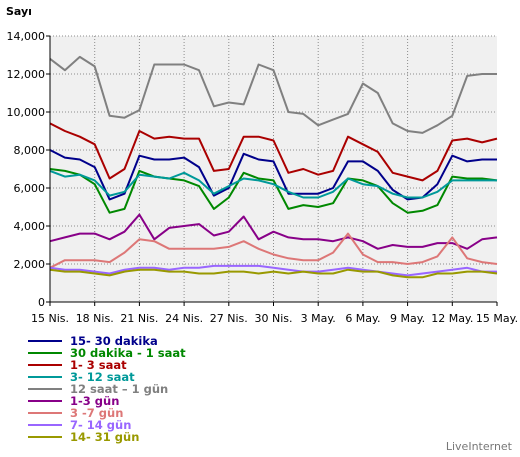 The height and width of the screenshot is (457, 520). Describe the element at coordinates (26, 74) in the screenshot. I see `y-tick-label: 12,000` at that location.